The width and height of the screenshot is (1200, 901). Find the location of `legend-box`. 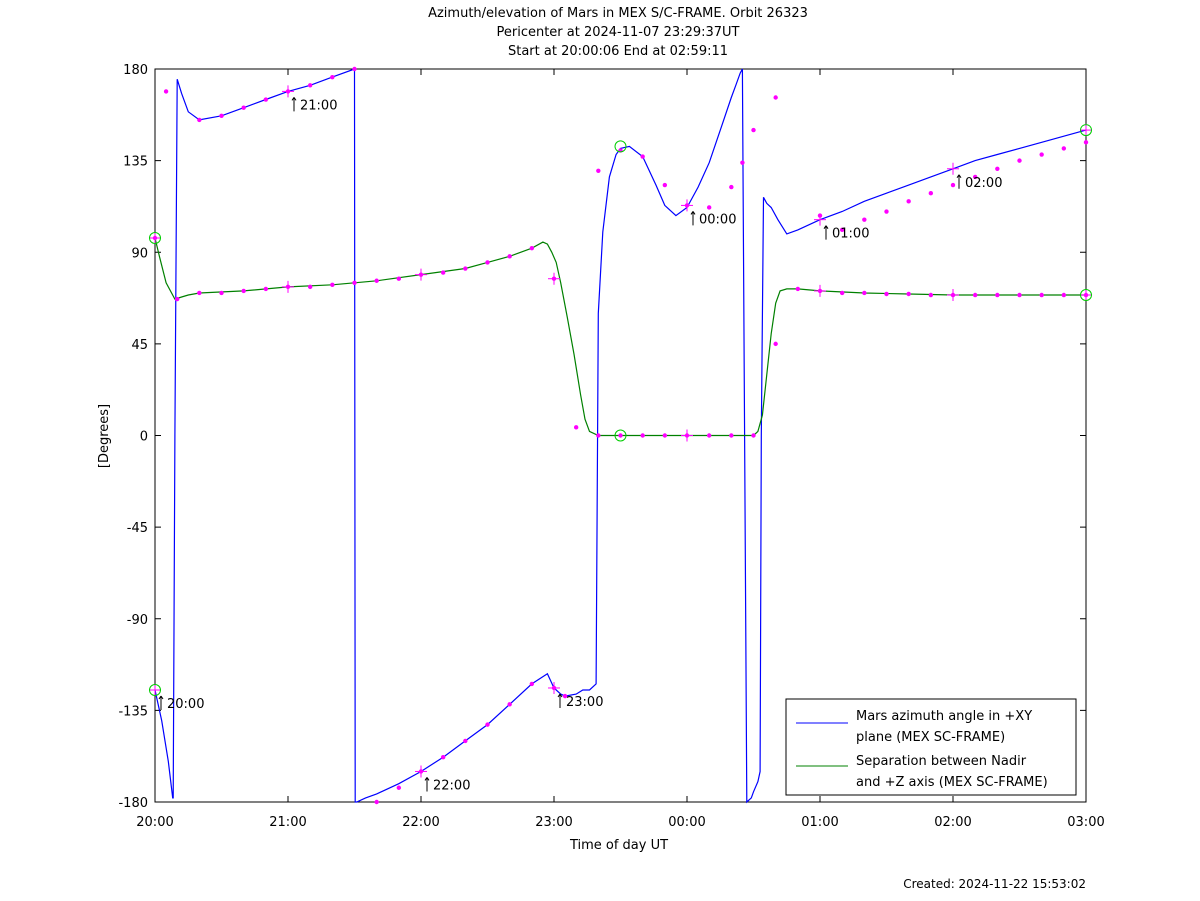

legend-box is located at coordinates (931, 747).